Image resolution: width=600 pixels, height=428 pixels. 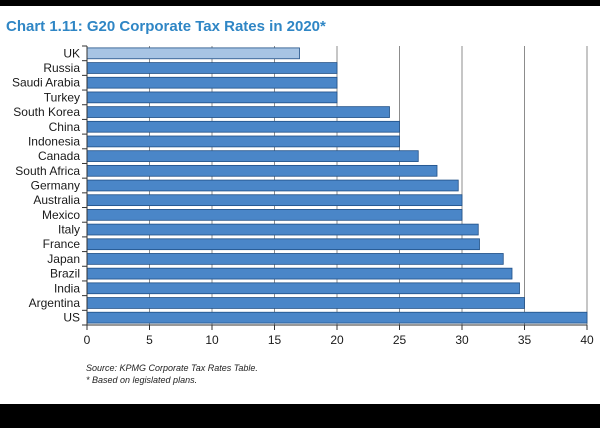 What do you see at coordinates (47, 171) in the screenshot?
I see `category-label: South Africa` at bounding box center [47, 171].